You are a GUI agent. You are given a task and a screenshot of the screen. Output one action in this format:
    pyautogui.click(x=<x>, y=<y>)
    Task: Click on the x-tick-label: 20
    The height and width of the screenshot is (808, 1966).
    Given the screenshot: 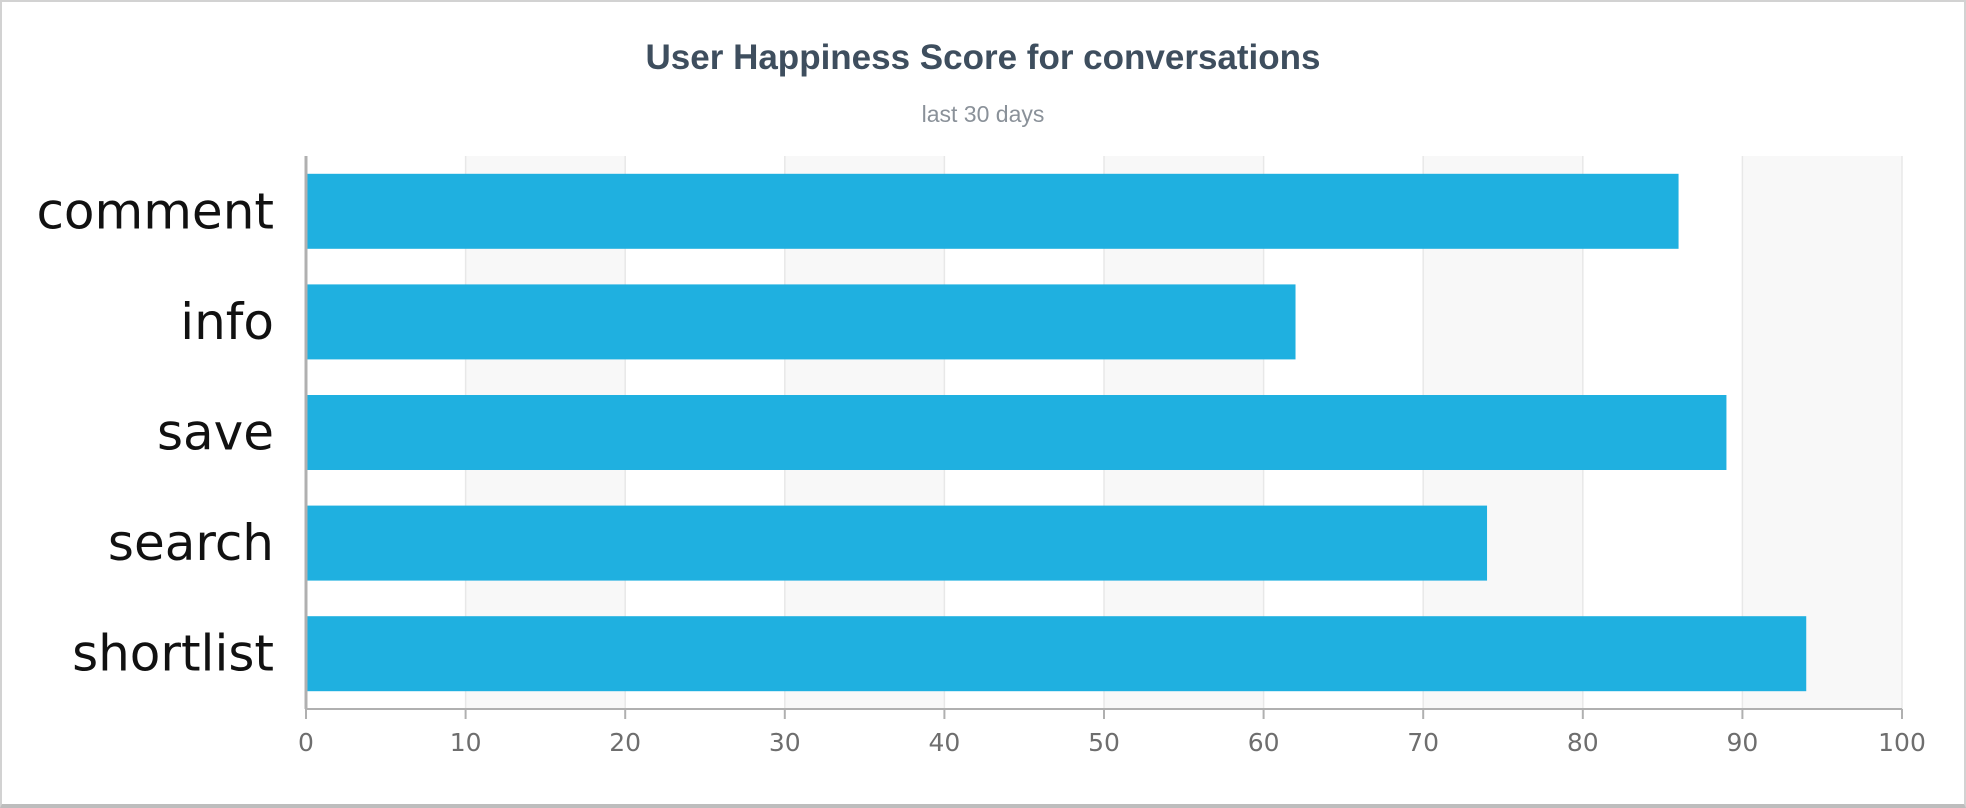 What is the action you would take?
    pyautogui.click(x=625, y=742)
    